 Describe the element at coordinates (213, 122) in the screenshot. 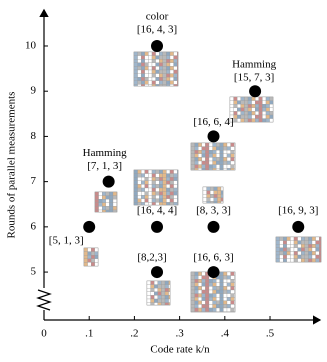

I see `point-label: [16, 6, 4]` at that location.